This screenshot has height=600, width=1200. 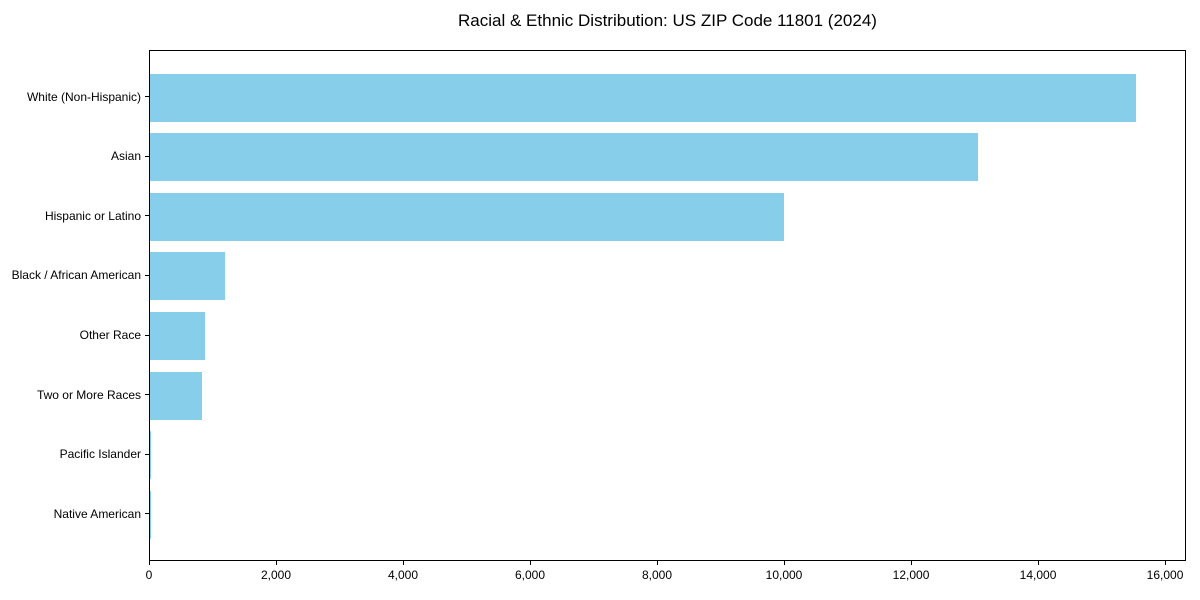 I want to click on x-tick-label-8-000: 8,000, so click(x=657, y=575).